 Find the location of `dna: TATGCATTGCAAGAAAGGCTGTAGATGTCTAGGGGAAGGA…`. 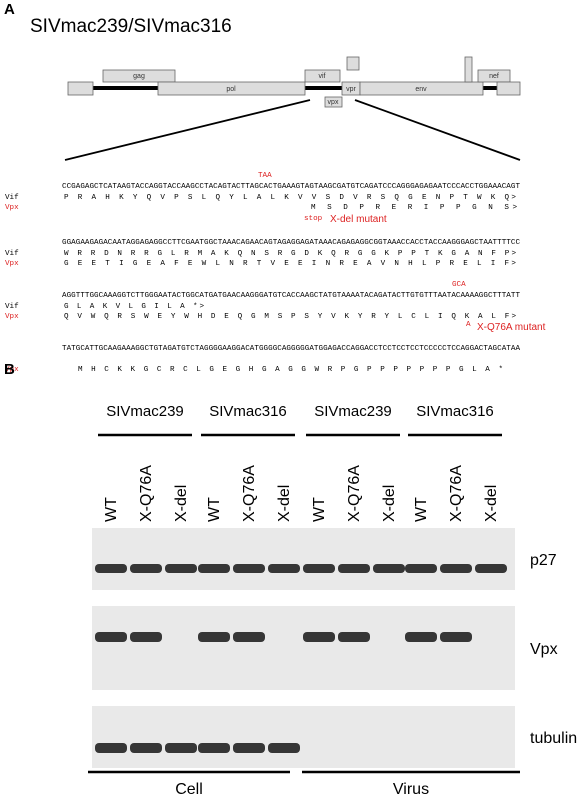

dna: TATGCATTGCAAGAAAGGCTGTAGATGTCTAGGGGAAGGA… is located at coordinates (291, 349).